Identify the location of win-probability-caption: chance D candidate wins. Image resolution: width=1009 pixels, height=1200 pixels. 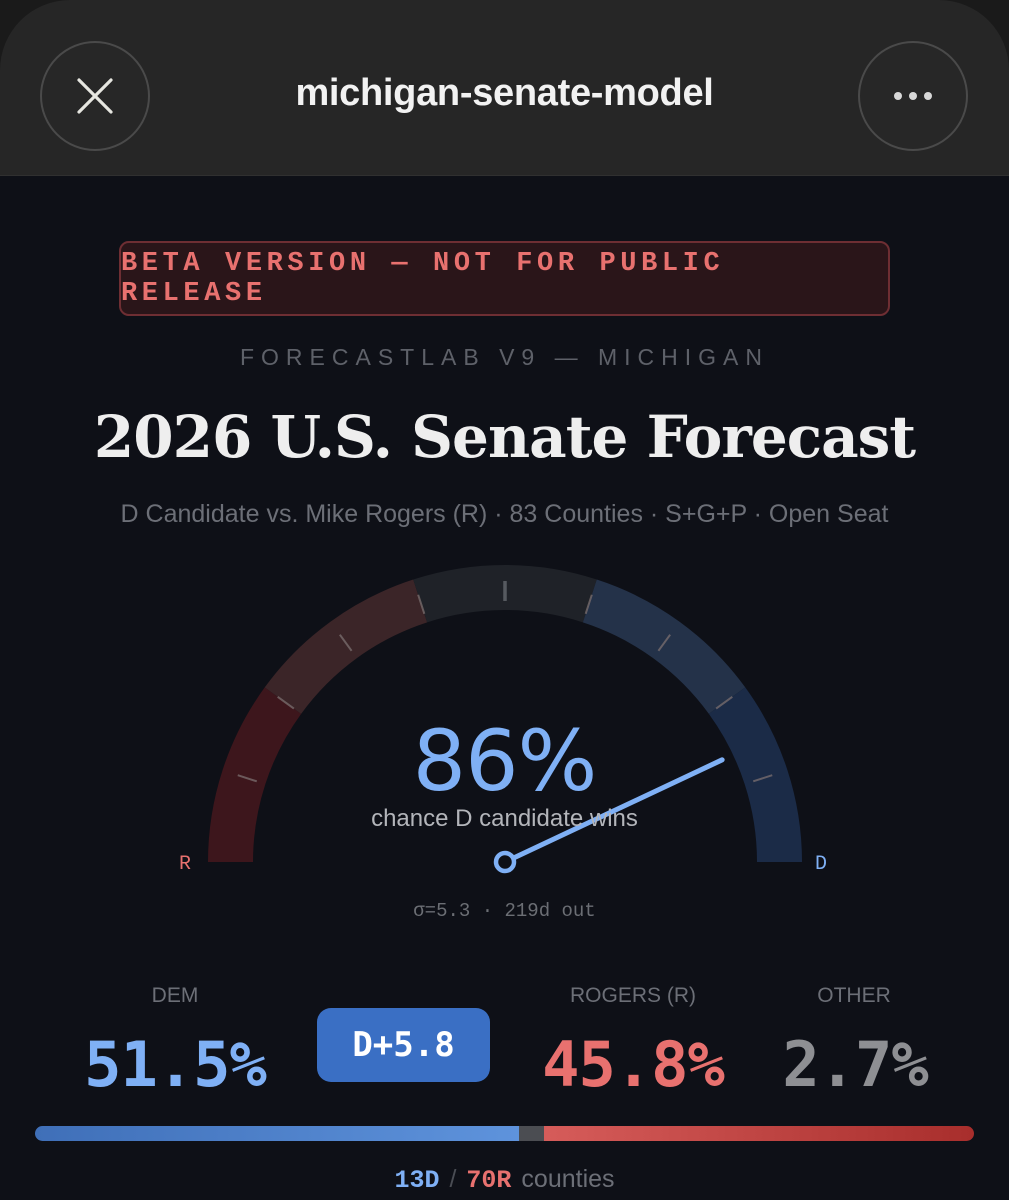
(504, 818).